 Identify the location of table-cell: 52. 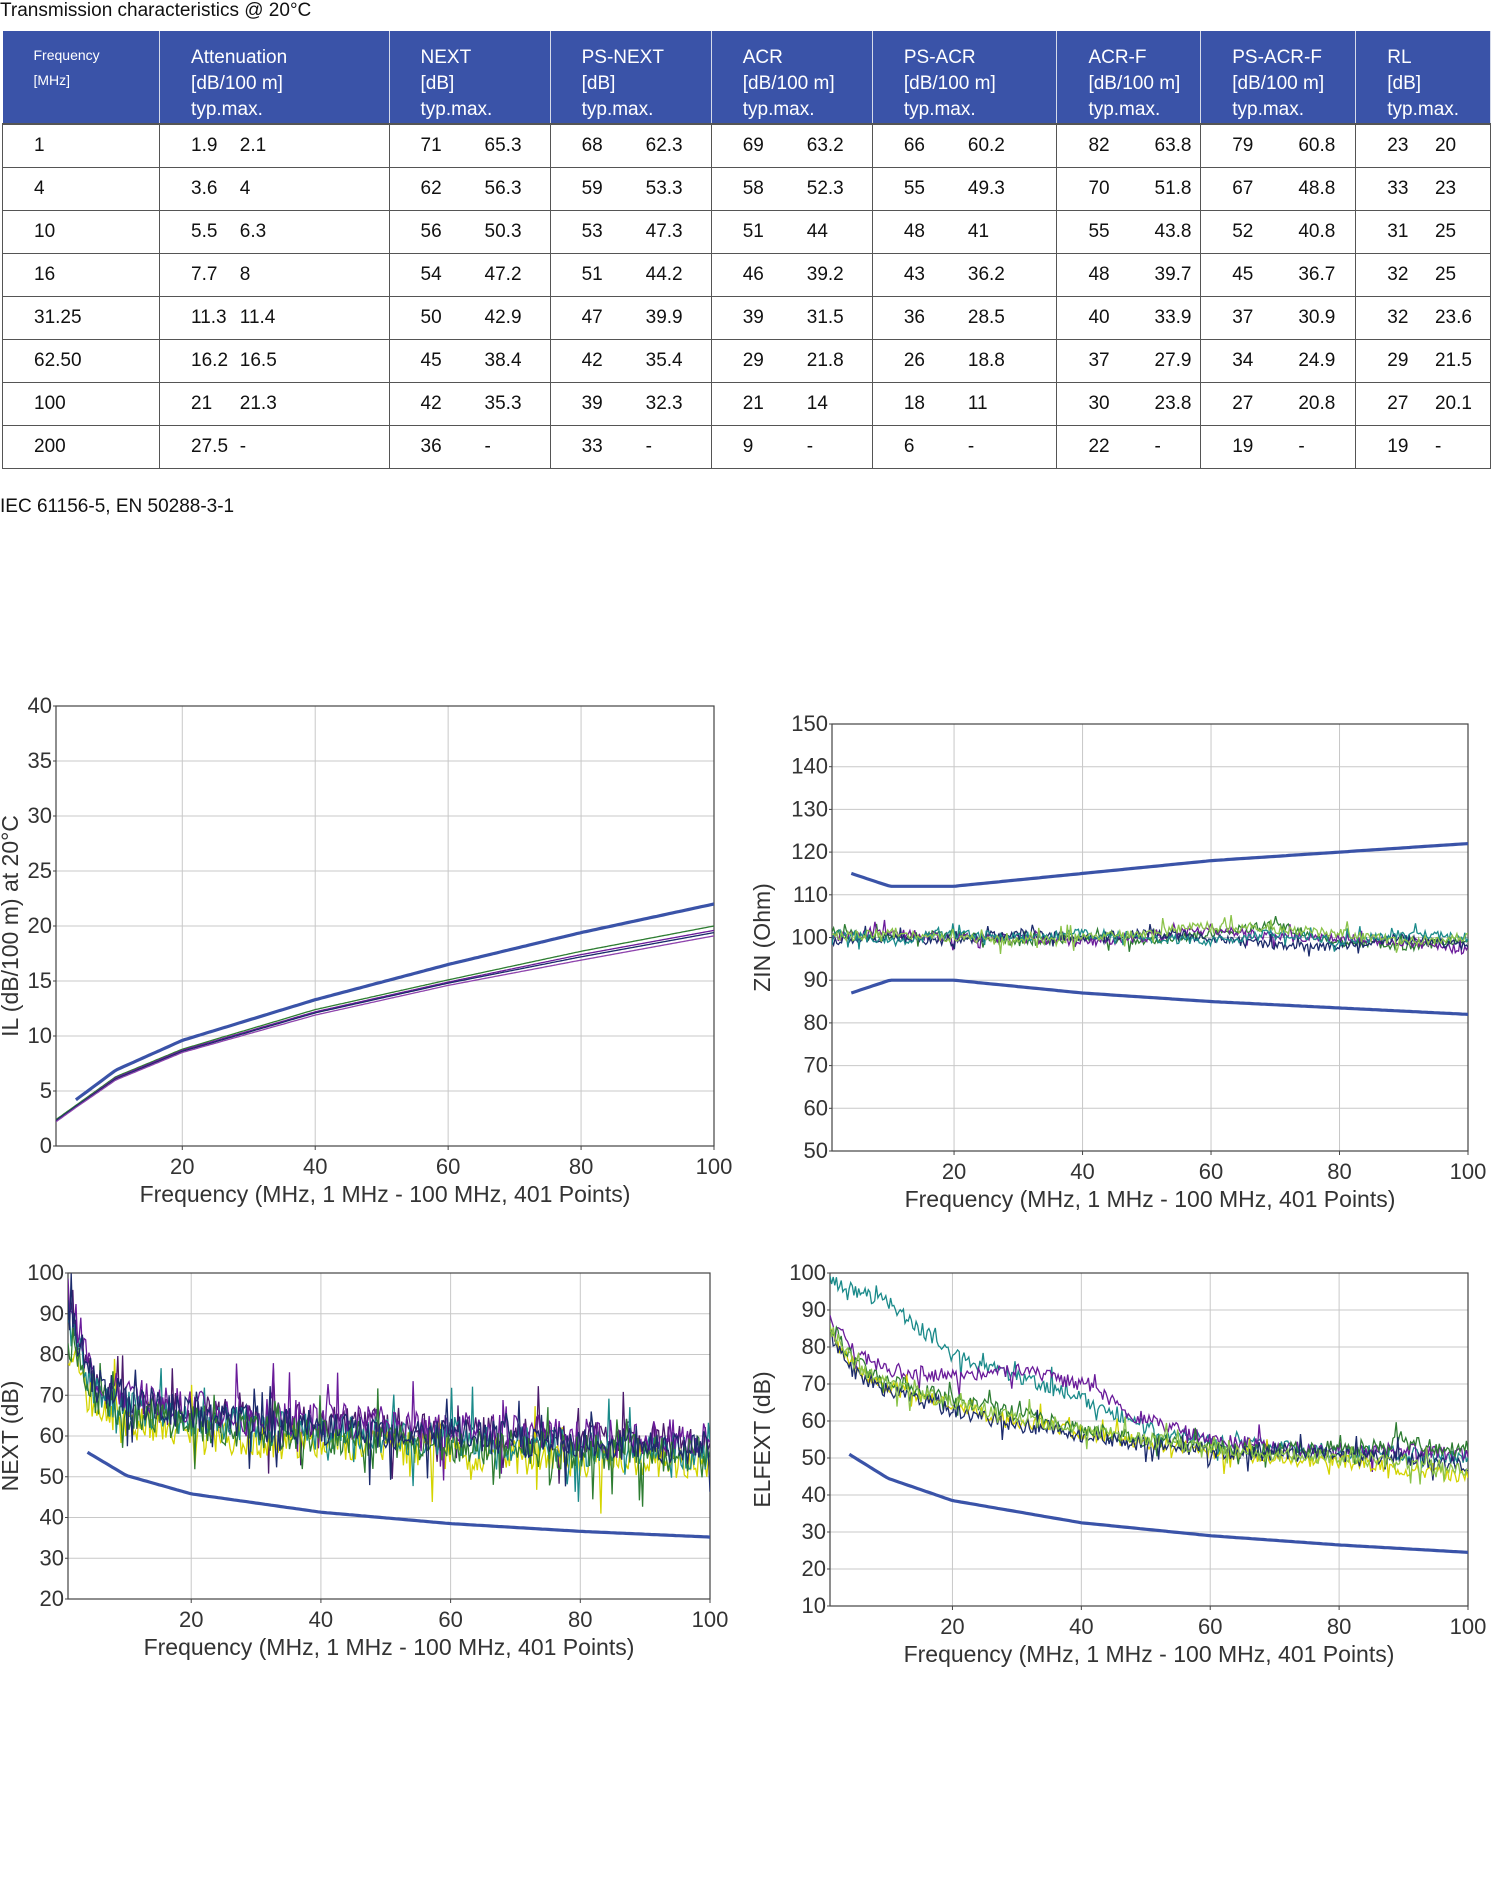
(1241, 232).